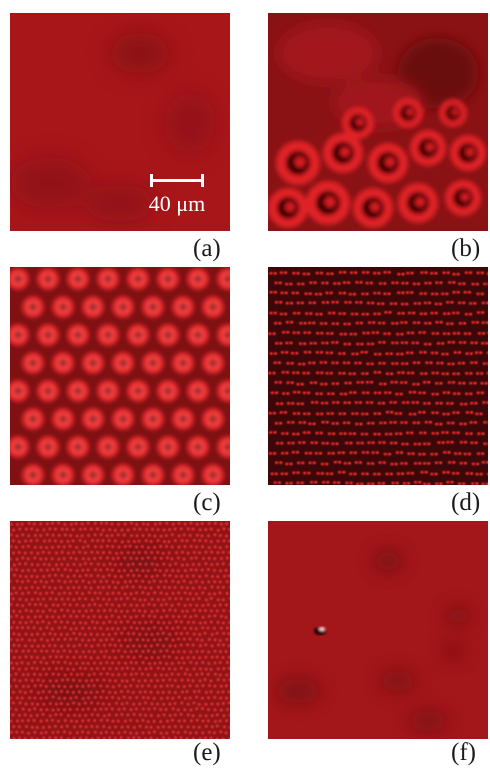 The image size is (490, 770). Describe the element at coordinates (320, 631) in the screenshot. I see `dust-particle` at that location.